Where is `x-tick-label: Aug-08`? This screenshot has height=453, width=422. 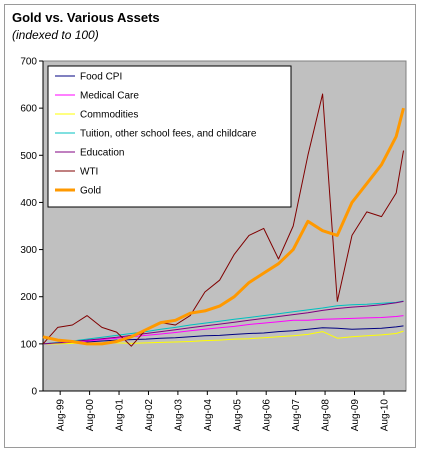
x-tick-label: Aug-08 is located at coordinates (326, 415).